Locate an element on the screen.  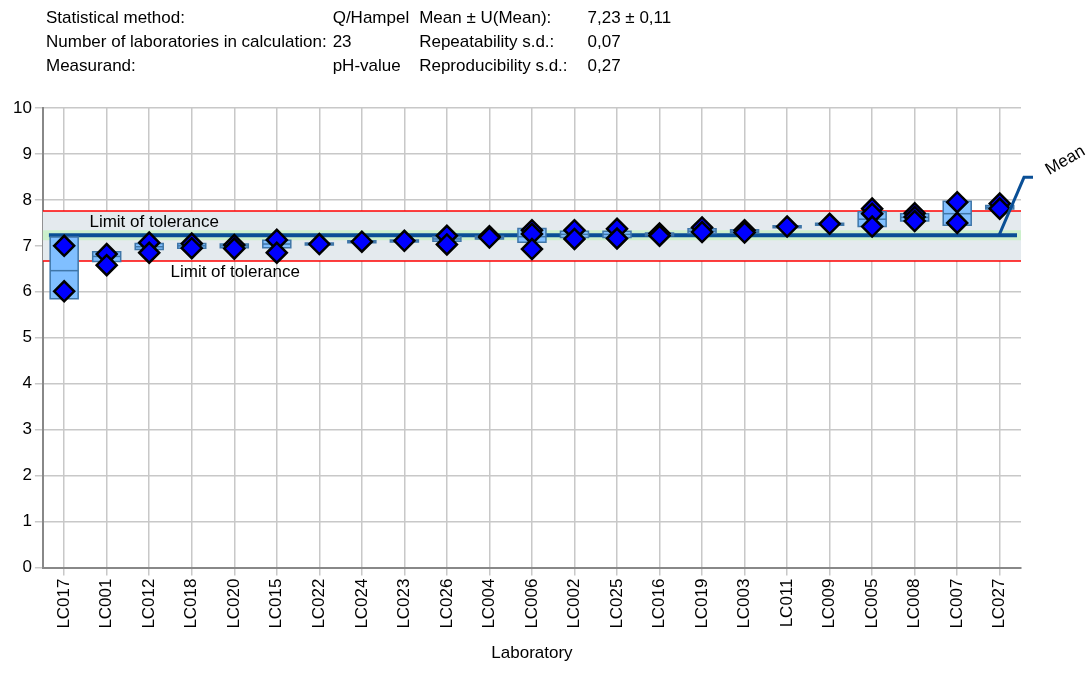
text: Q/Hampel is located at coordinates (371, 18).